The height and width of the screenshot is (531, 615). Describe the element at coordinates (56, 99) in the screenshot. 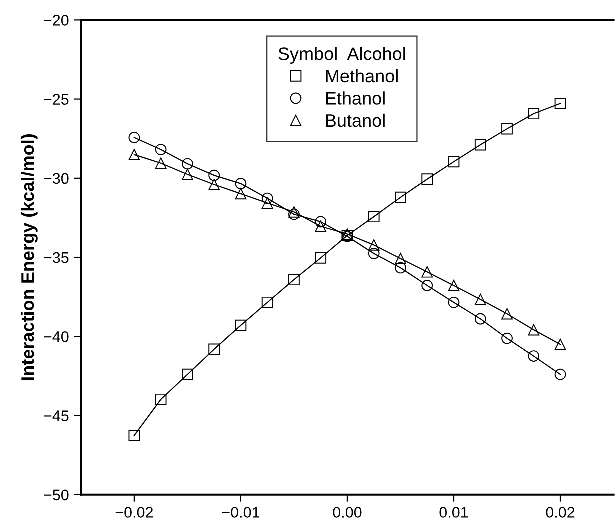

I see `y-tick-label: −25` at that location.